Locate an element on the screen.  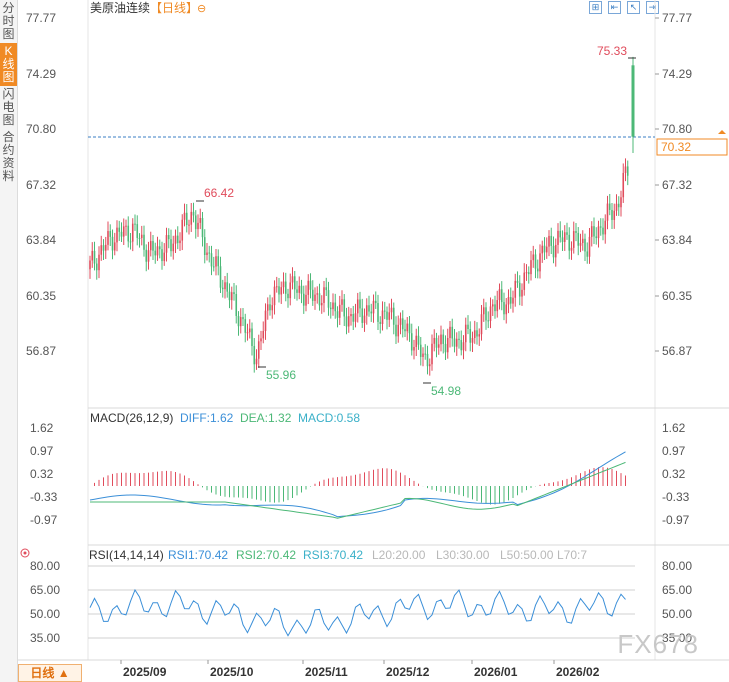
range-icon: ⇤ is located at coordinates (614, 7).